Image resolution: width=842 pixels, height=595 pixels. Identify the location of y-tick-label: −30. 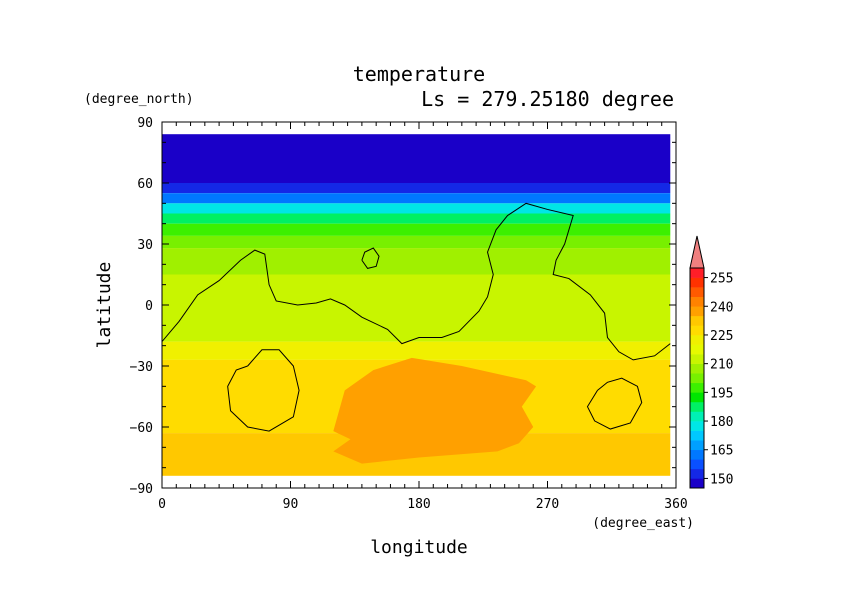
(141, 367).